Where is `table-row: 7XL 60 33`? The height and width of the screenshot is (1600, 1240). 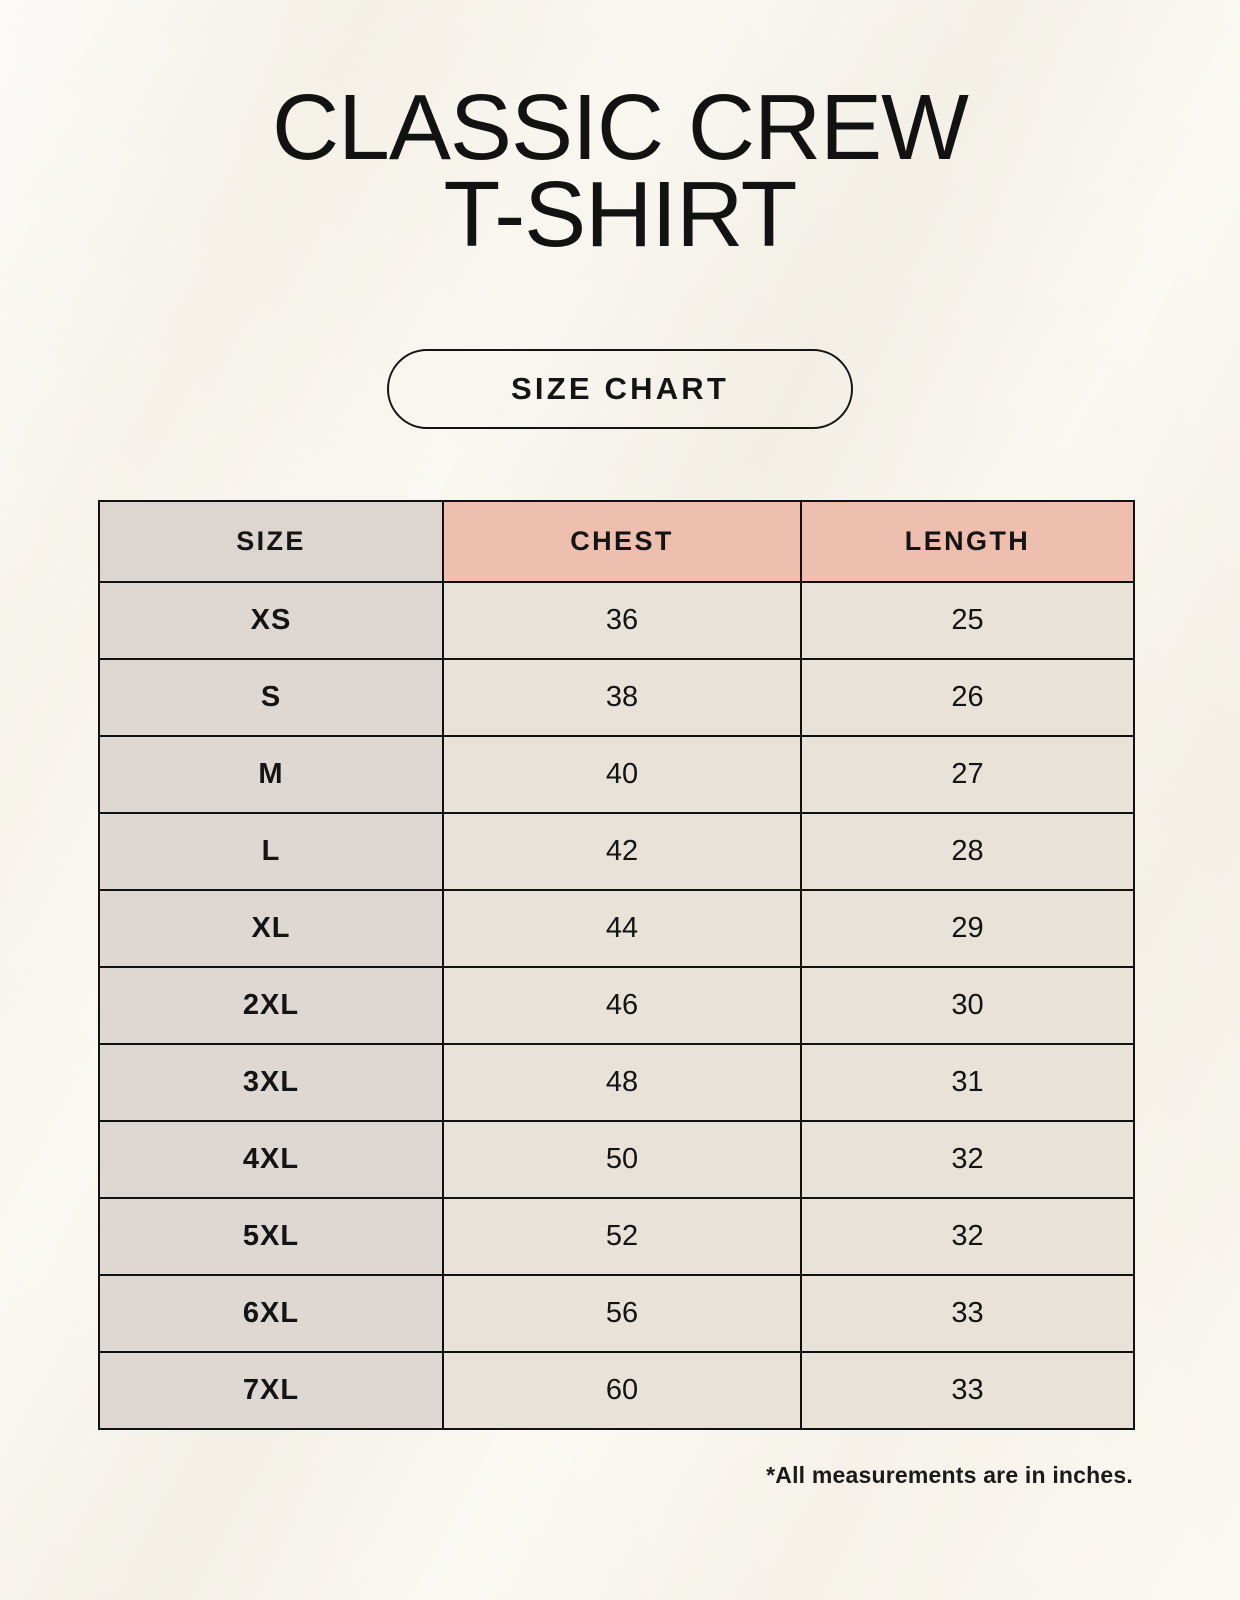
table-row: 7XL 60 33 is located at coordinates (616, 1390).